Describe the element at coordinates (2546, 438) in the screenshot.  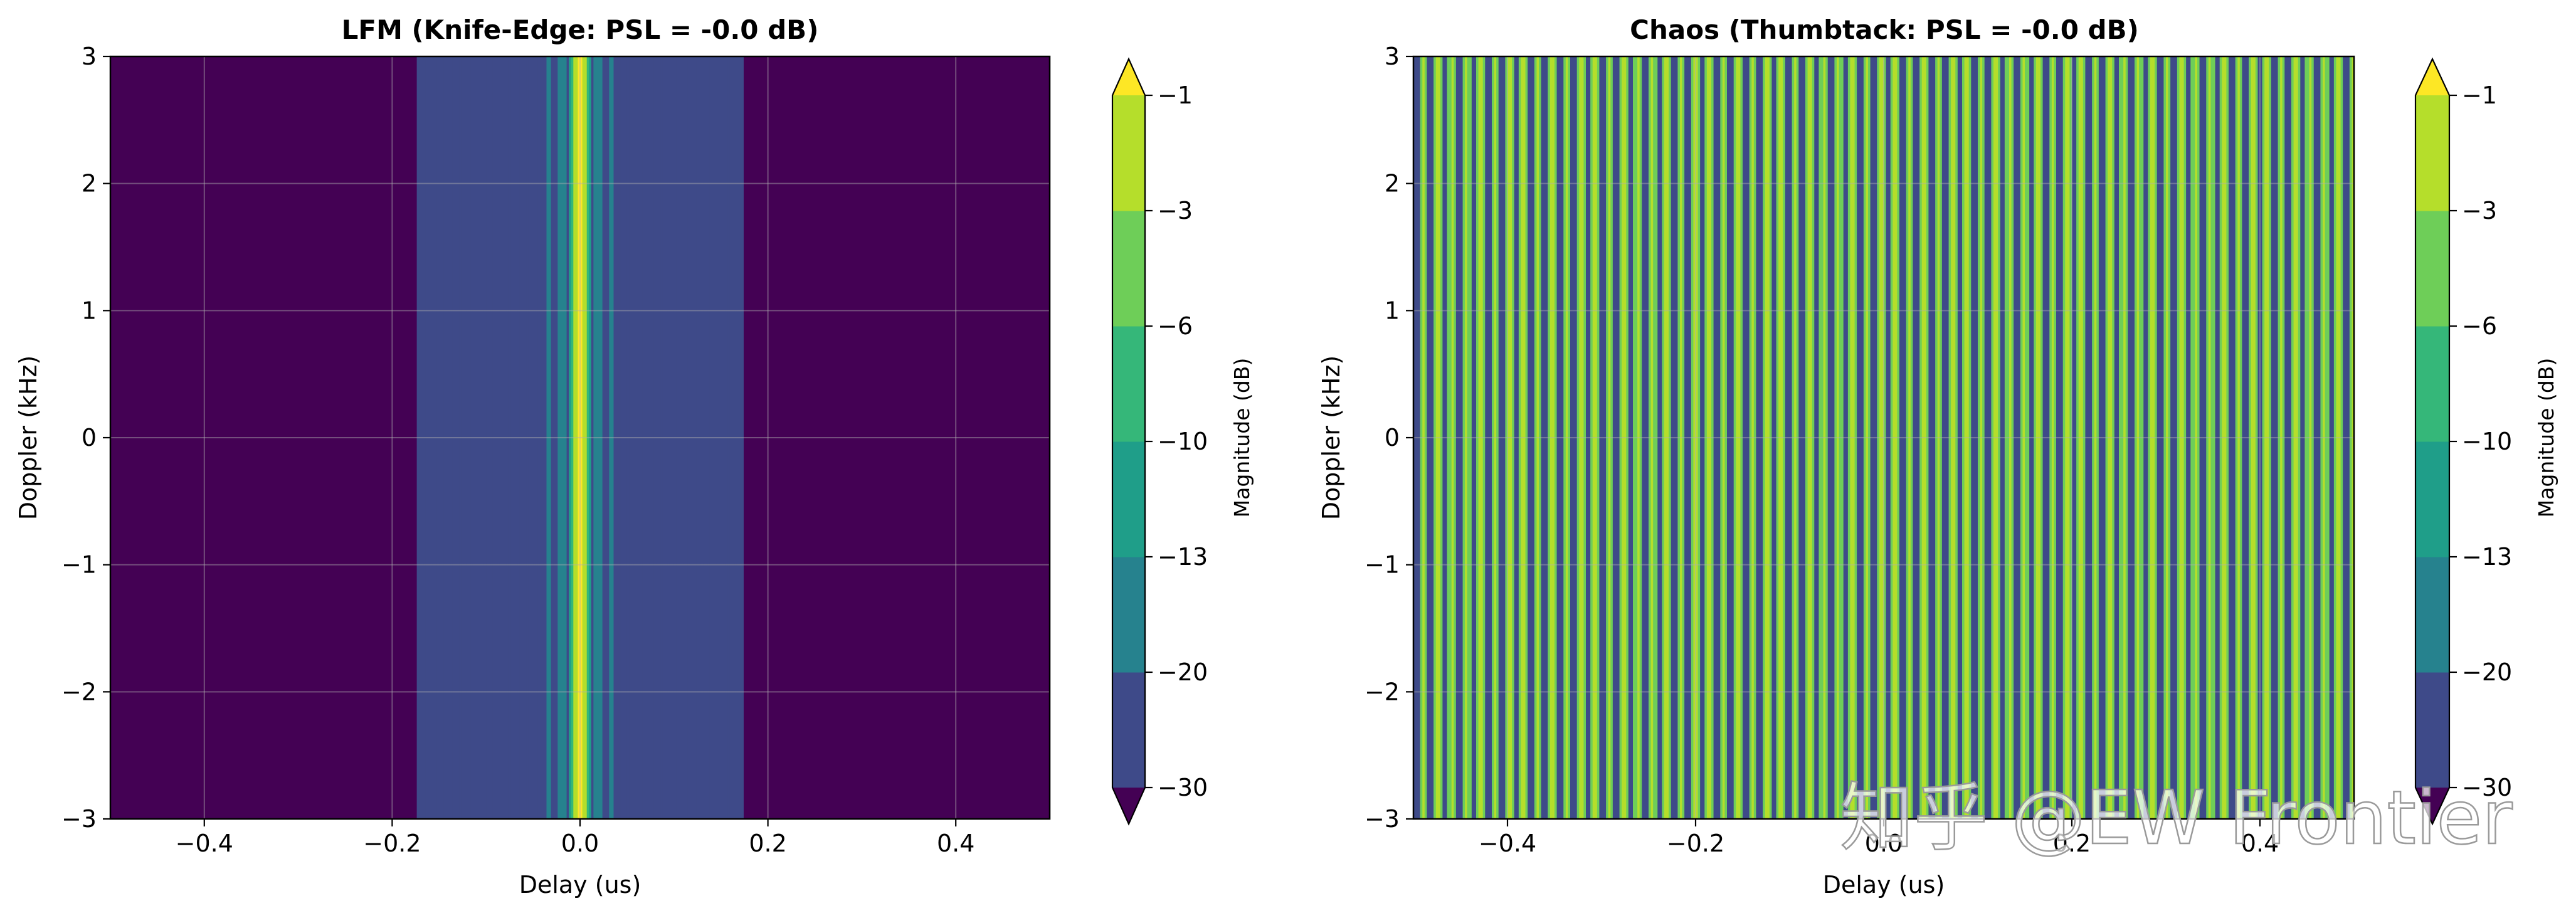
I see `chaos-colorbar-label: Magnitude (dB)` at that location.